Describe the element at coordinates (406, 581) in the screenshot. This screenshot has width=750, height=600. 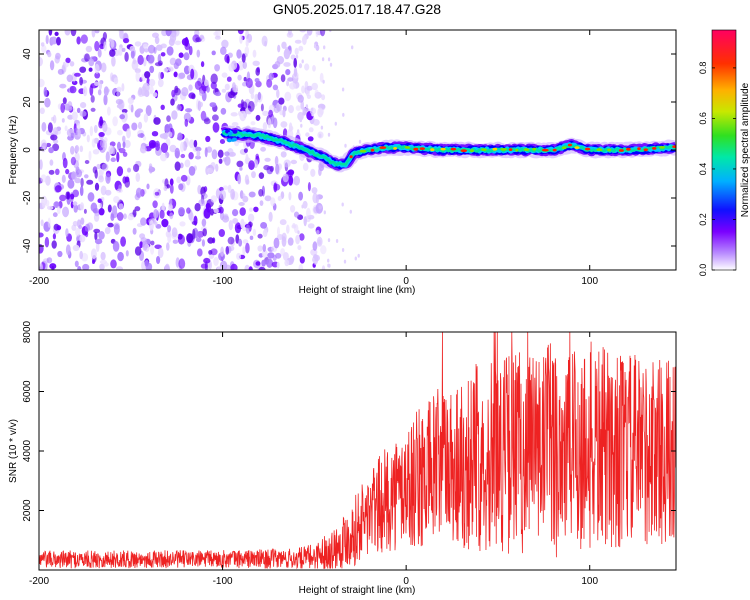
I see `x-tick-label: 0` at that location.